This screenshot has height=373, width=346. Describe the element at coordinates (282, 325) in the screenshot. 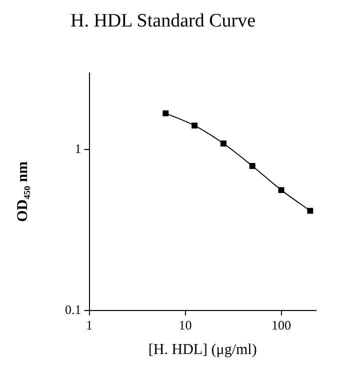

I see `x-tick-label: 100` at that location.